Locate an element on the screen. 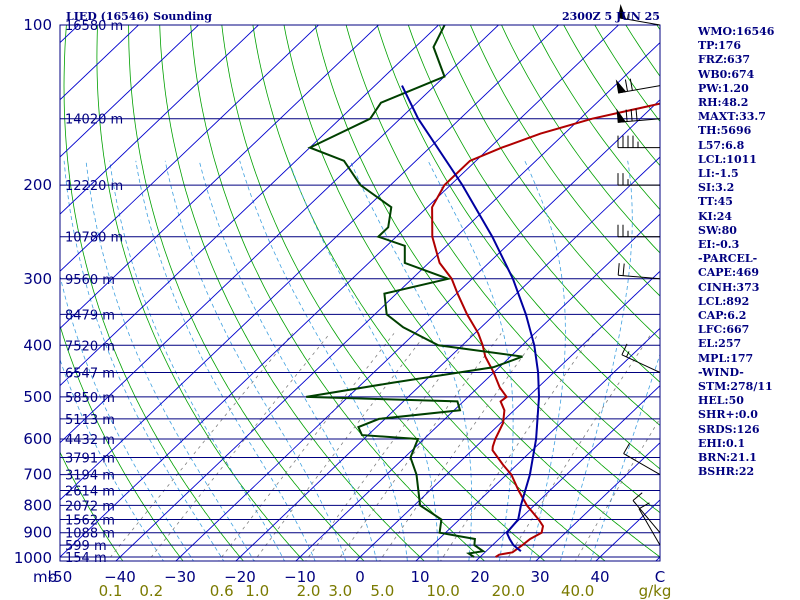 This screenshot has height=600, width=800. pressure-tick-label: 300 is located at coordinates (37, 279).